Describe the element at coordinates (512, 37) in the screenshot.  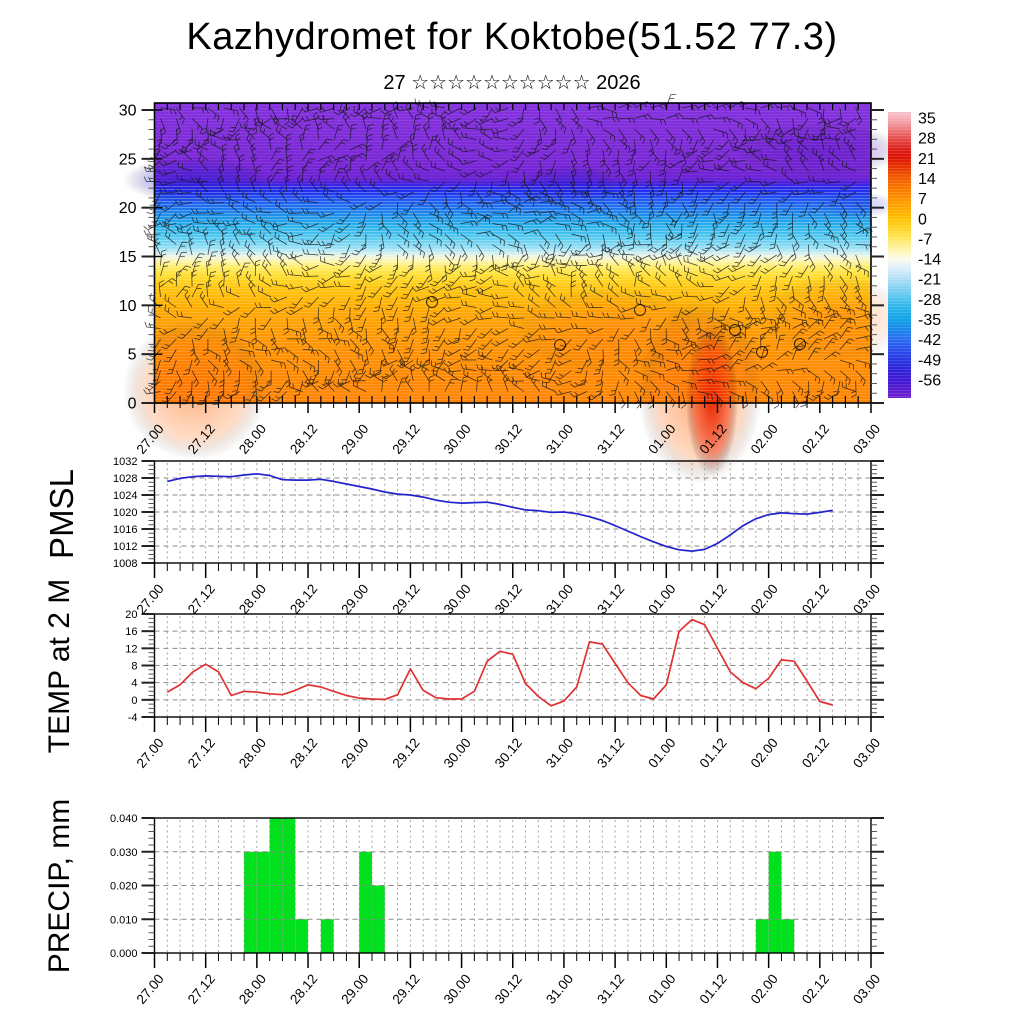
I see `page-title: Kazhydromet for Koktobe(51.52 77.3)` at that location.